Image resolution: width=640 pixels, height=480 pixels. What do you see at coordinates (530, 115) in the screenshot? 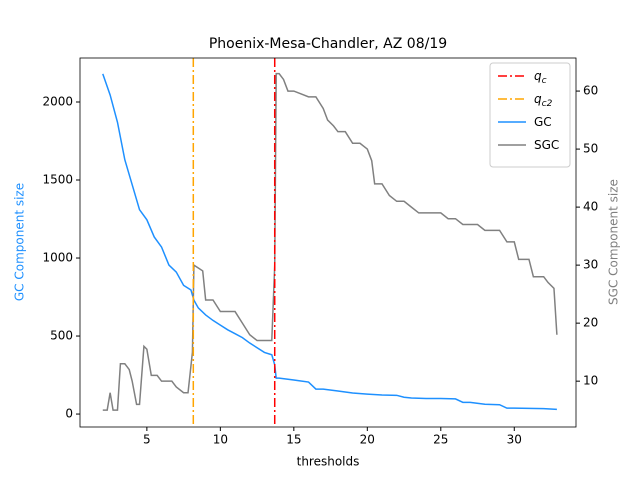
I see `legend-box` at bounding box center [530, 115].